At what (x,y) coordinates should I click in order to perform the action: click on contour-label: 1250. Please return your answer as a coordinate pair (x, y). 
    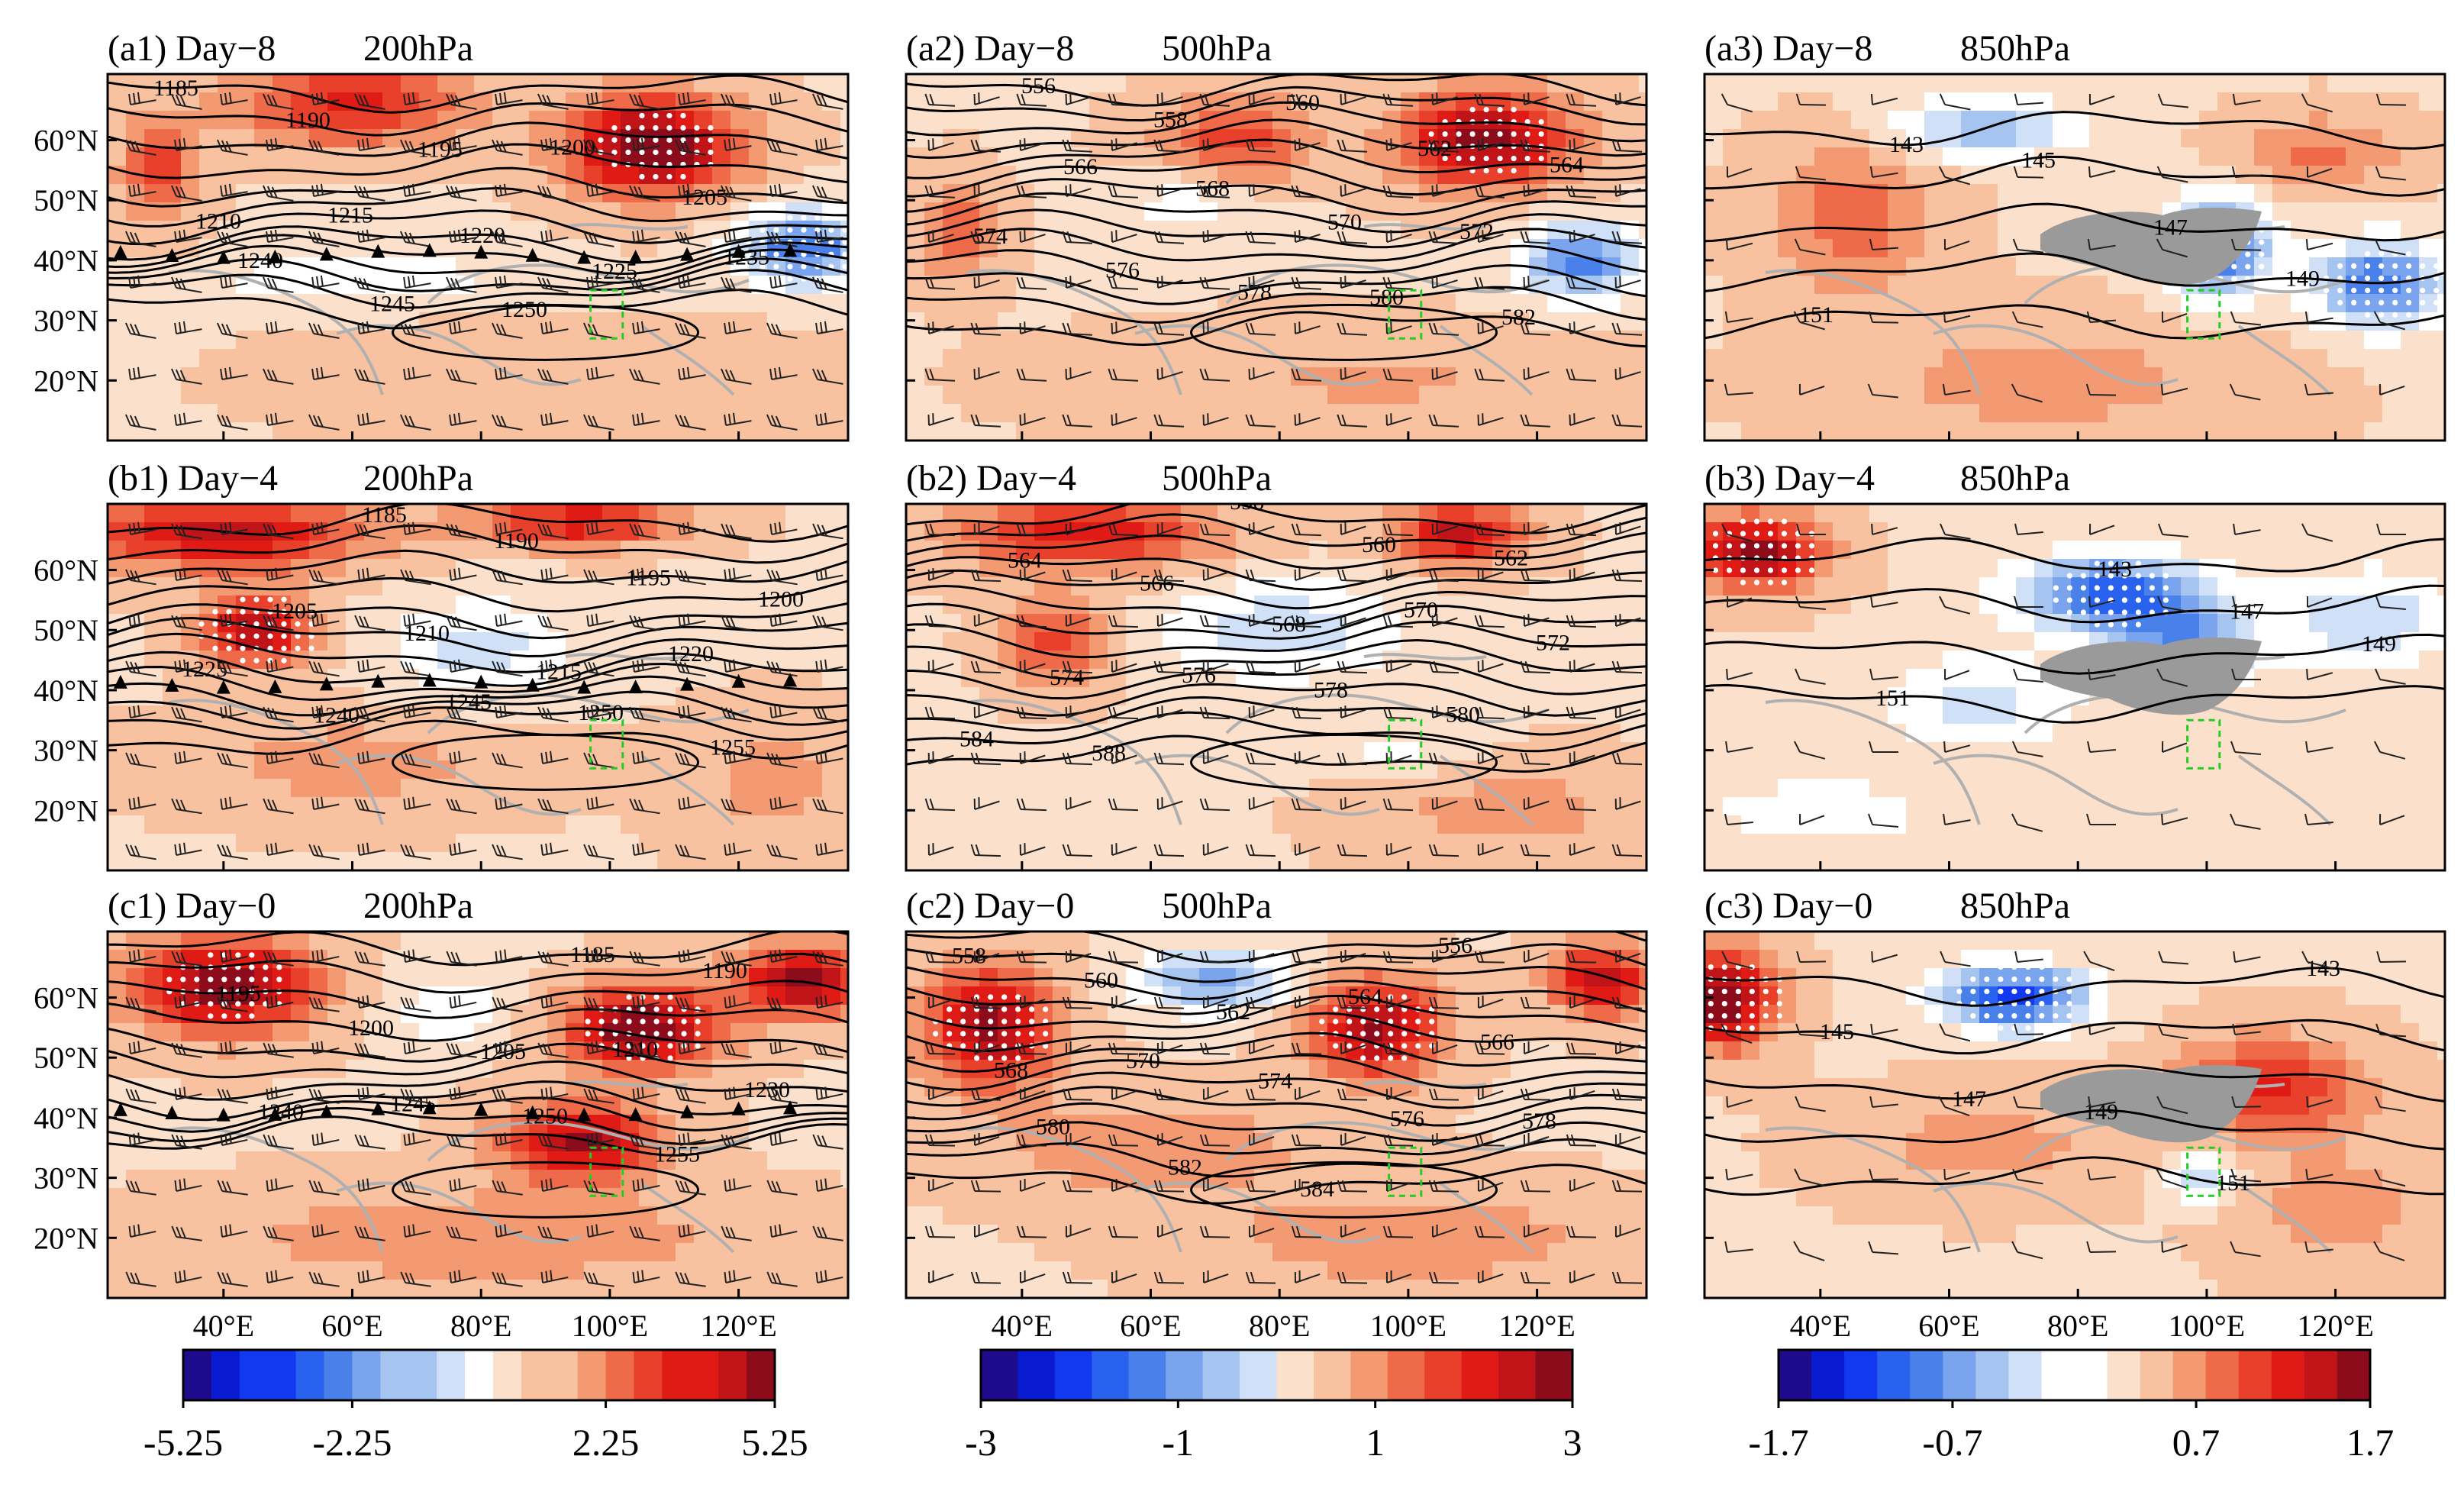
    Looking at the image, I should click on (525, 309).